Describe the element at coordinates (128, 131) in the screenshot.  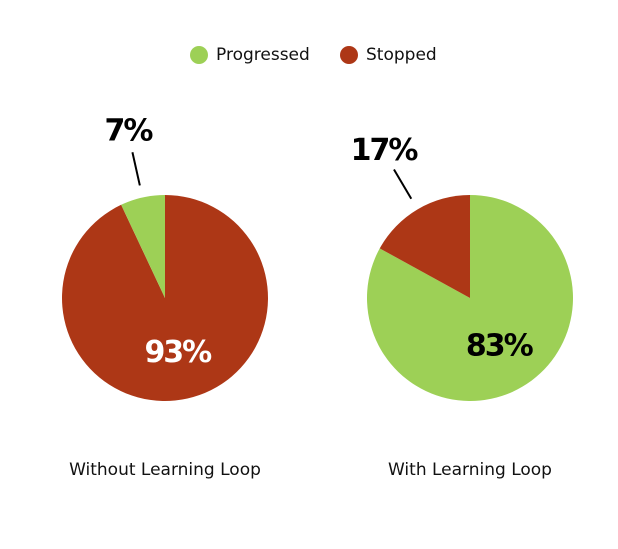
I see `value-label: 7%` at that location.